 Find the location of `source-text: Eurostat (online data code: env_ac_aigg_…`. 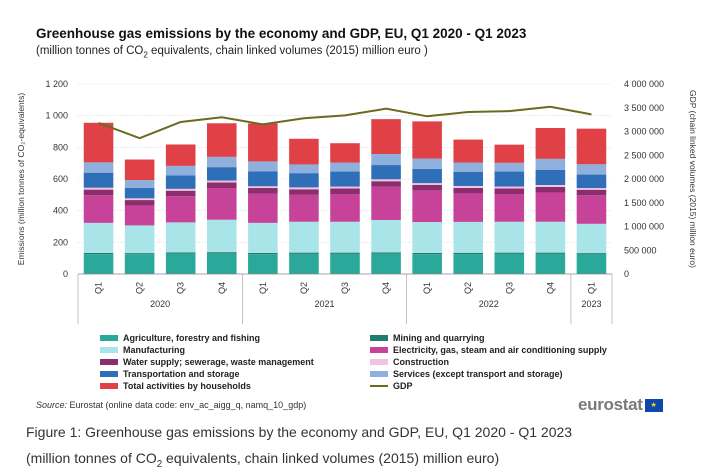

source-text: Eurostat (online data code: env_ac_aigg_… is located at coordinates (187, 405).